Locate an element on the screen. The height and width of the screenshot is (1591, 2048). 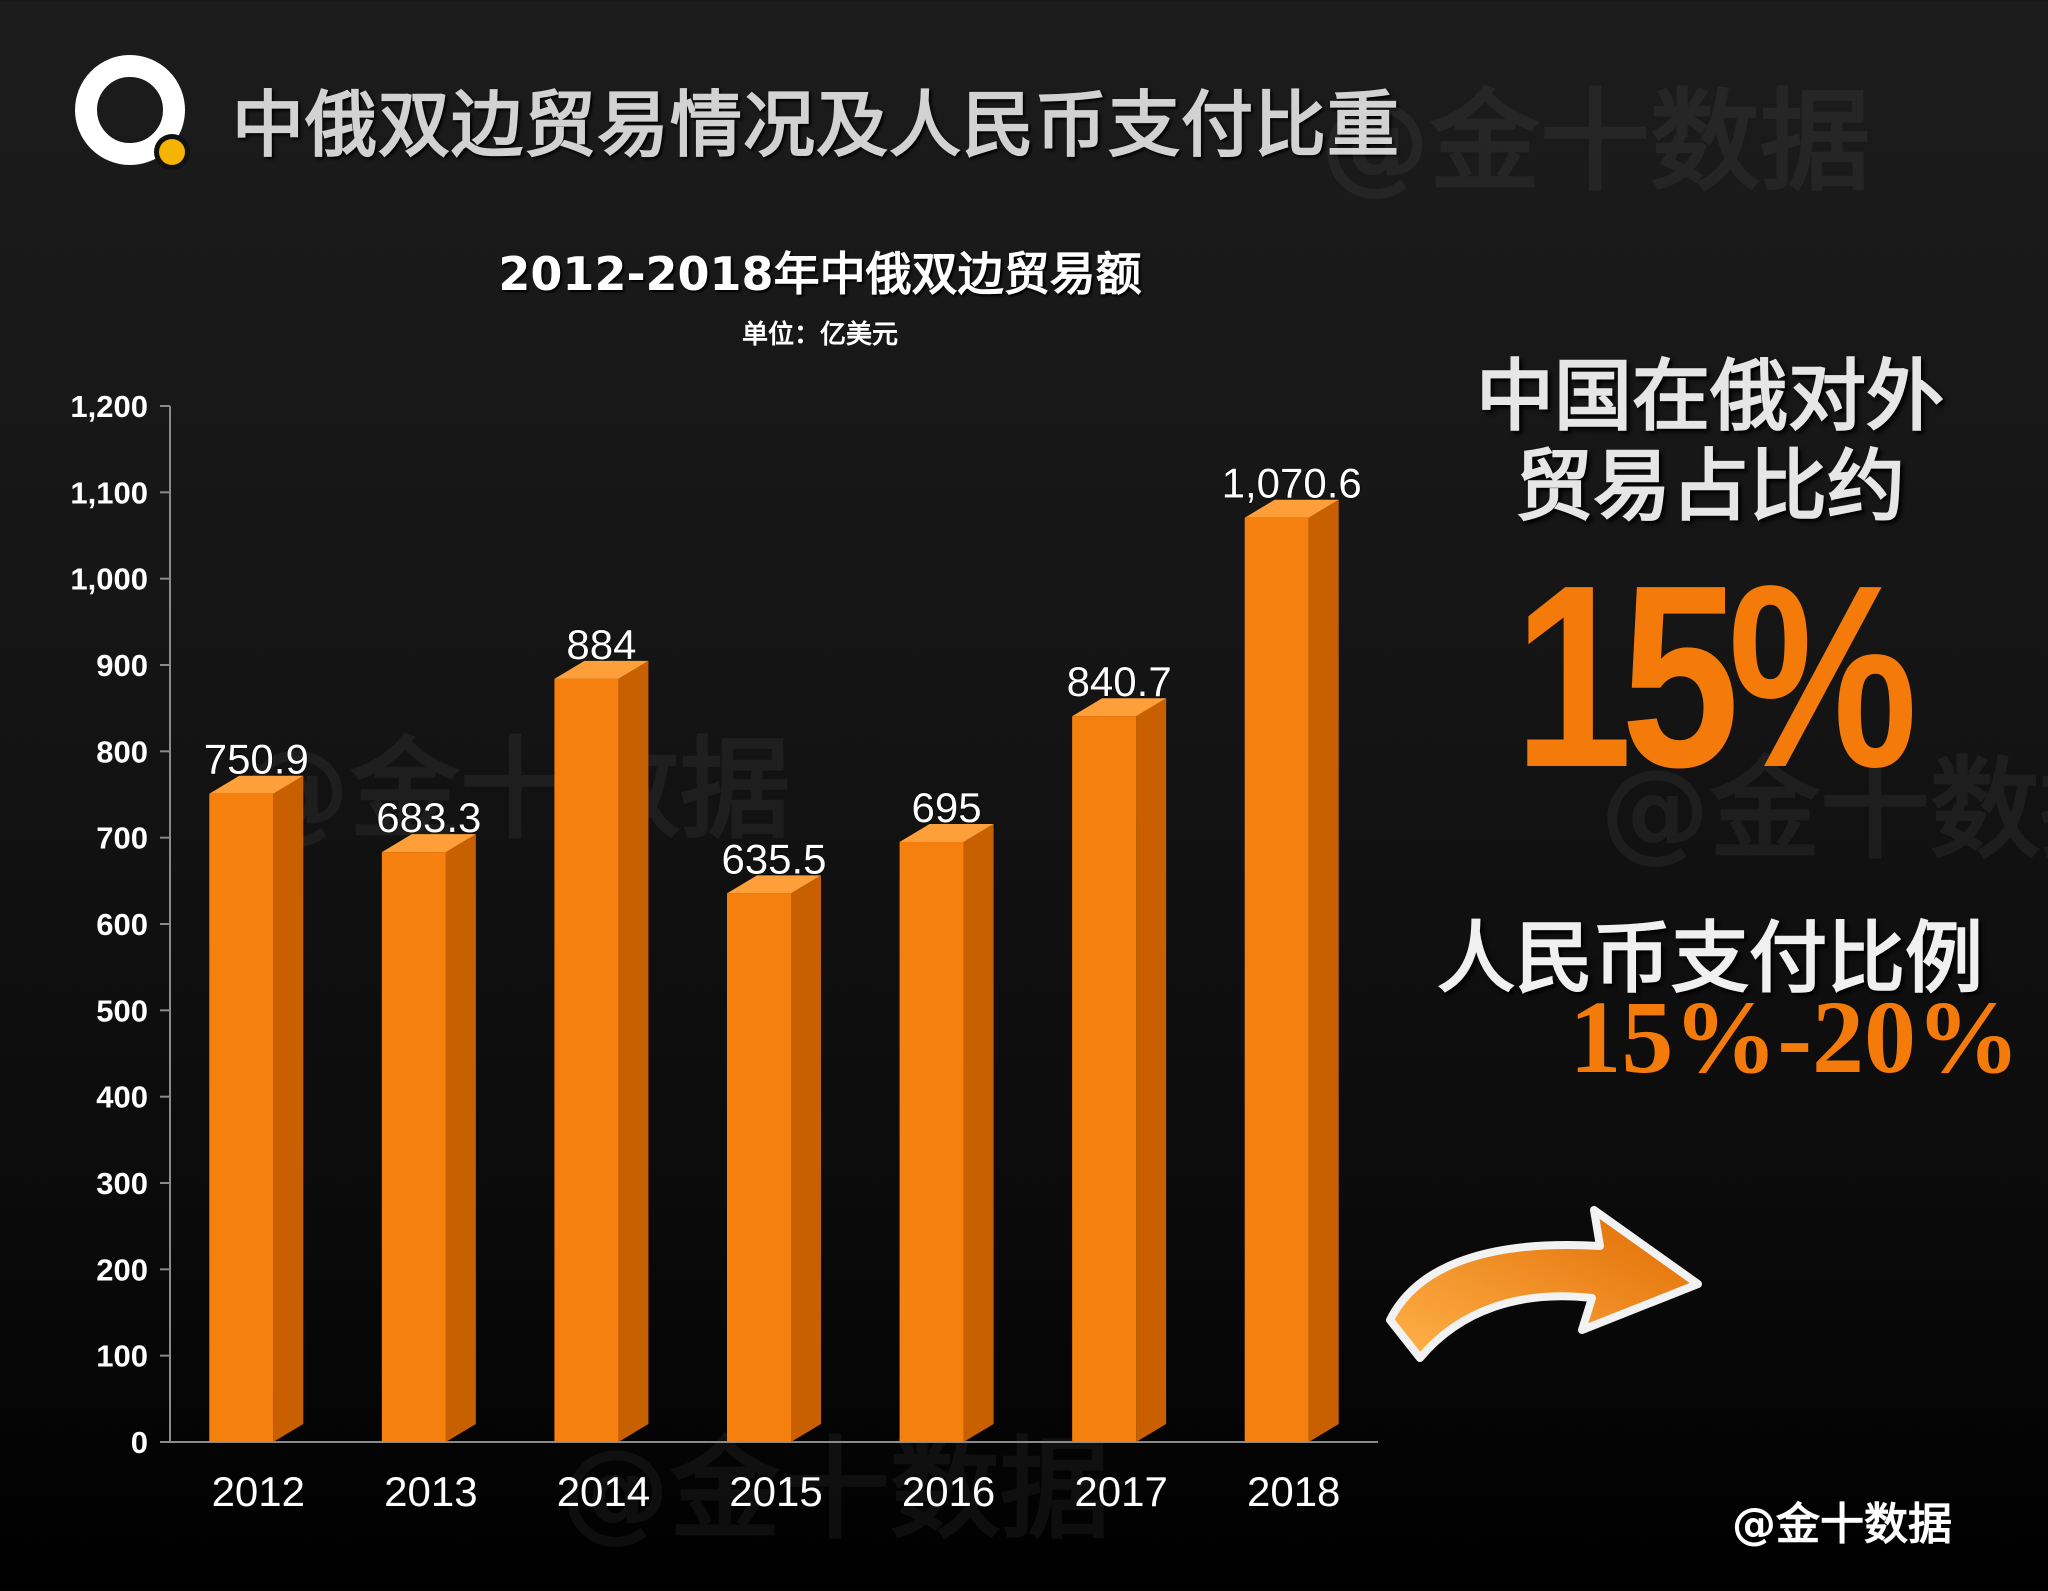
trade-share-label-line1: 中国在俄对外 is located at coordinates (1709, 397).